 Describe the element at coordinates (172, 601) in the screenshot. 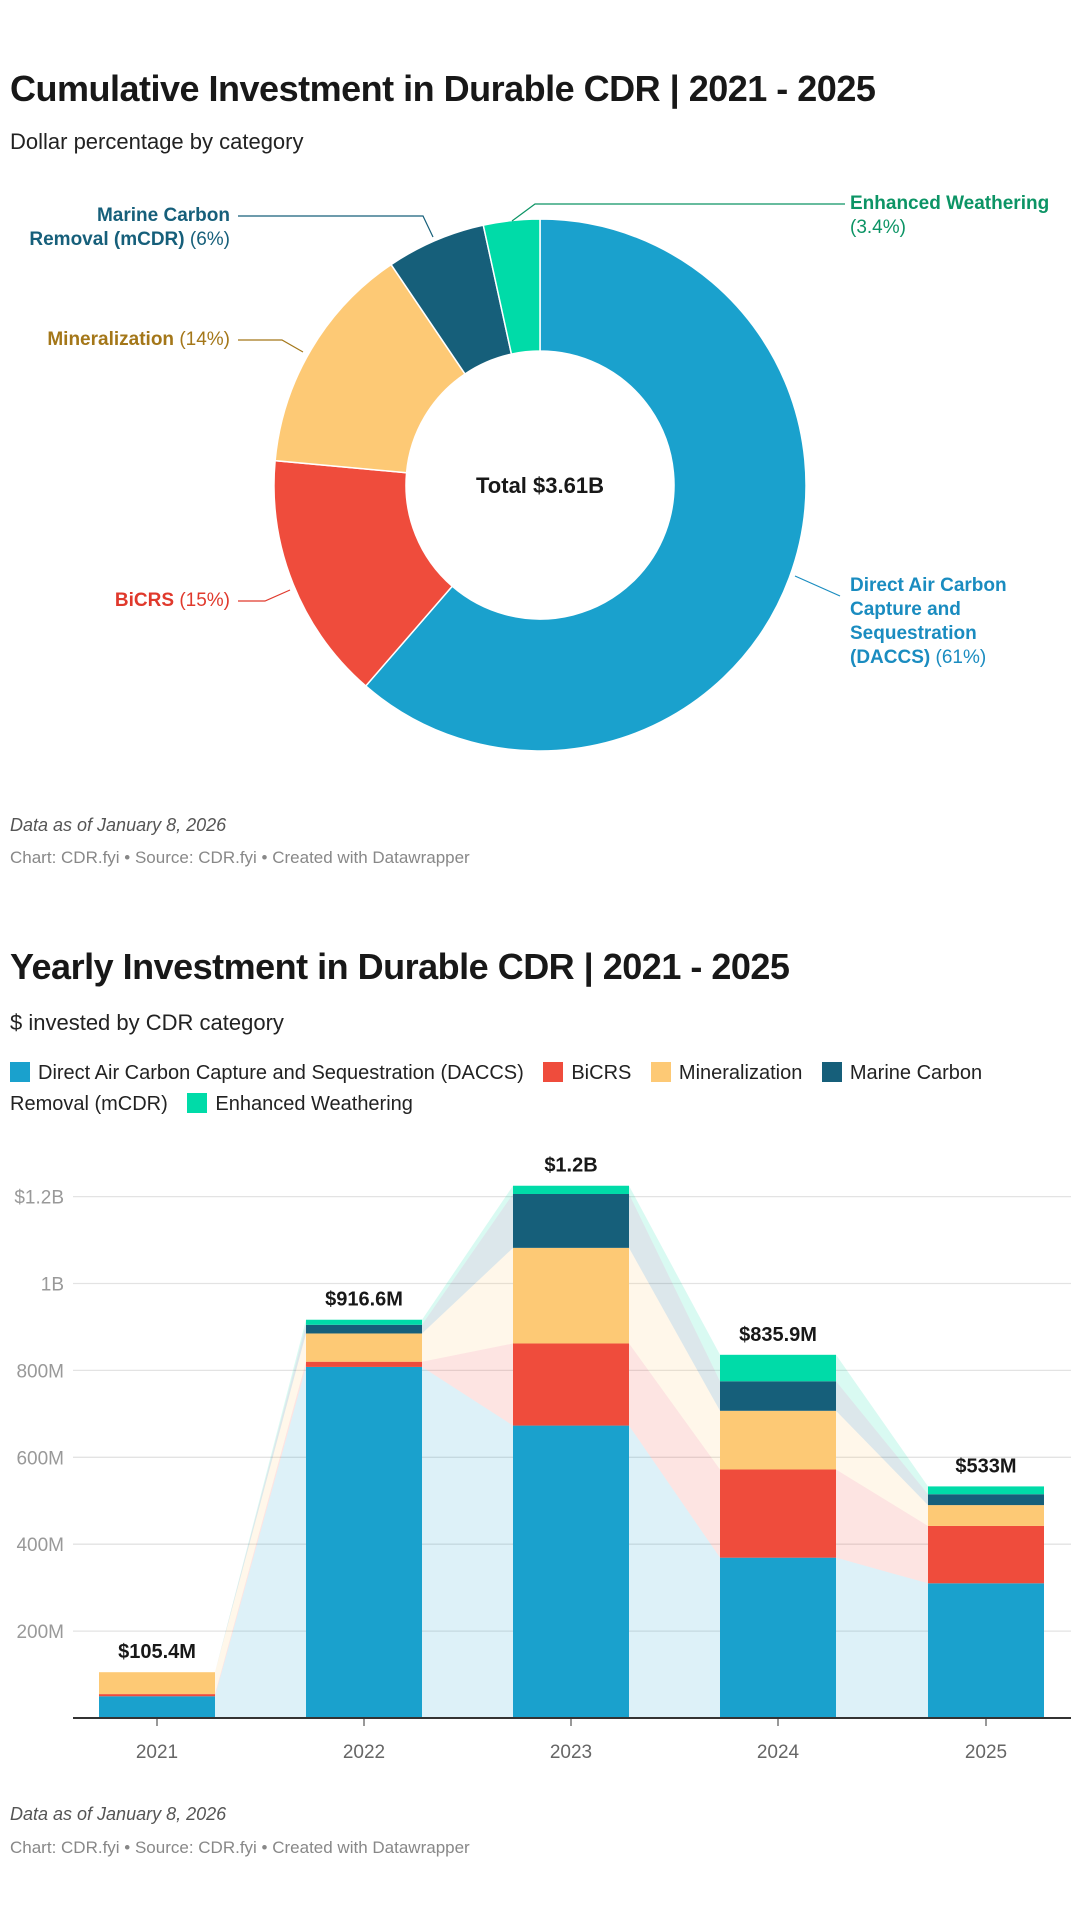

I see `donut-label-bicrs: BiCRS (15%)` at that location.